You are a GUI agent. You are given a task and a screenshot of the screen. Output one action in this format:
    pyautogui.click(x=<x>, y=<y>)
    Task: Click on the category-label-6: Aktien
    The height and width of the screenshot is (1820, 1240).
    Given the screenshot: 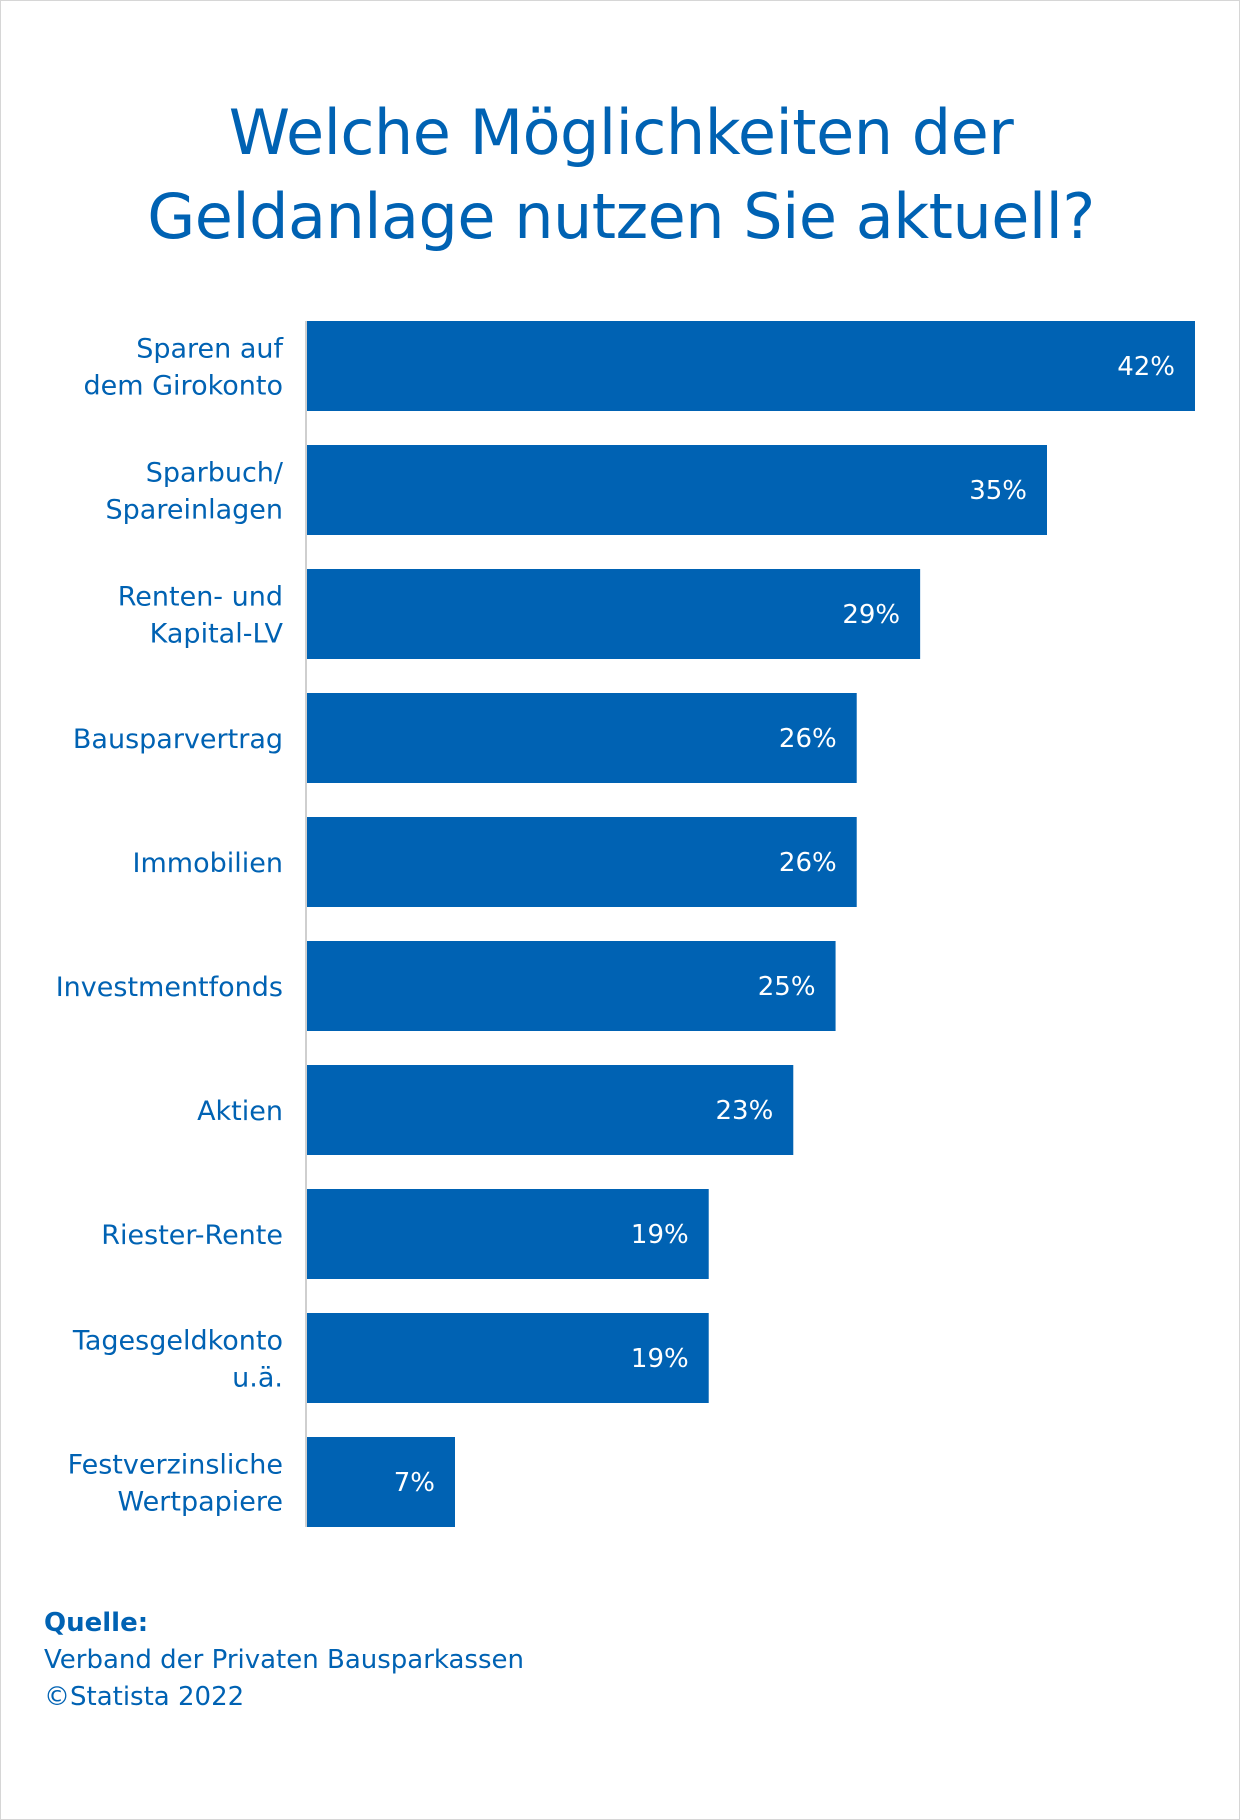 What is the action you would take?
    pyautogui.click(x=240, y=1111)
    